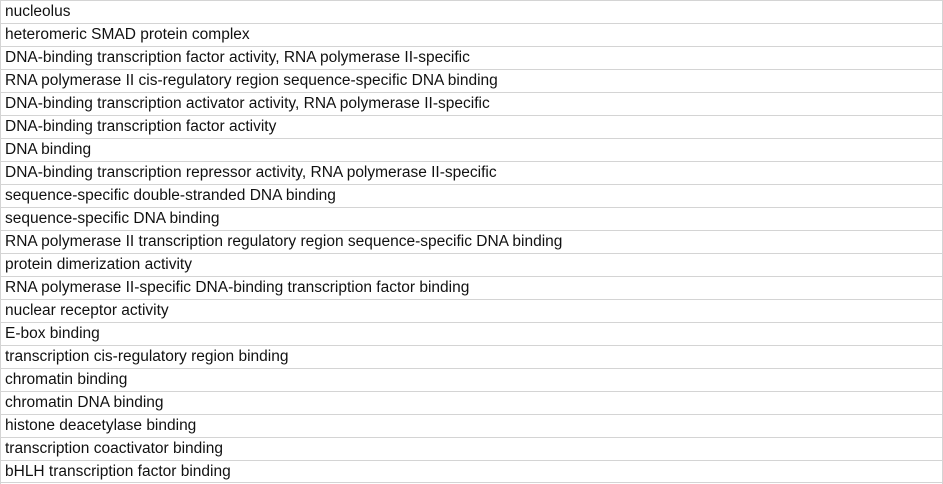 The height and width of the screenshot is (484, 943). Describe the element at coordinates (38, 11) in the screenshot. I see `cell-text: nucleolus` at that location.